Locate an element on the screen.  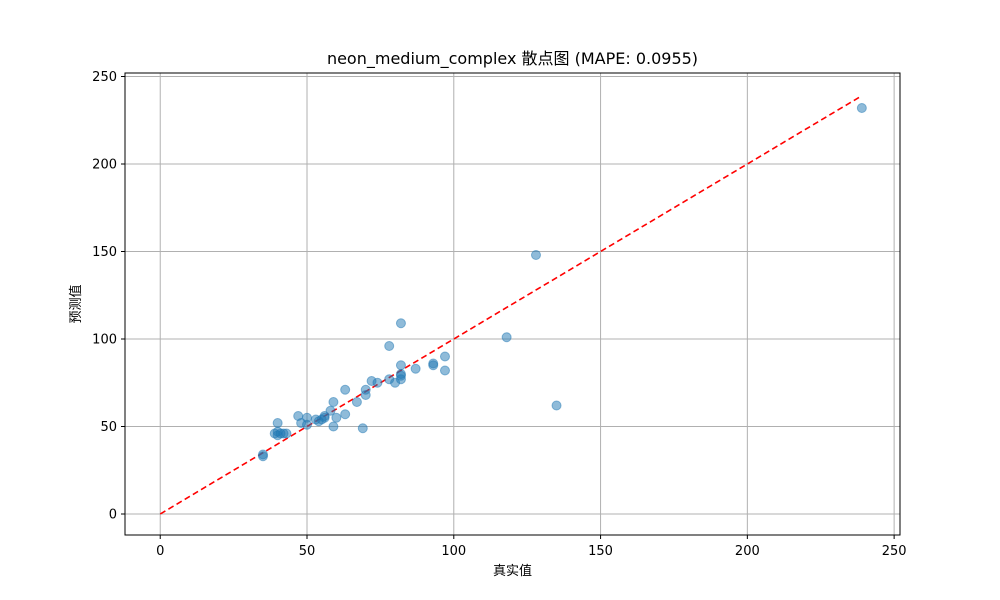
x-axis-ticks: 0 50 100 150 200 250 is located at coordinates (531, 547).